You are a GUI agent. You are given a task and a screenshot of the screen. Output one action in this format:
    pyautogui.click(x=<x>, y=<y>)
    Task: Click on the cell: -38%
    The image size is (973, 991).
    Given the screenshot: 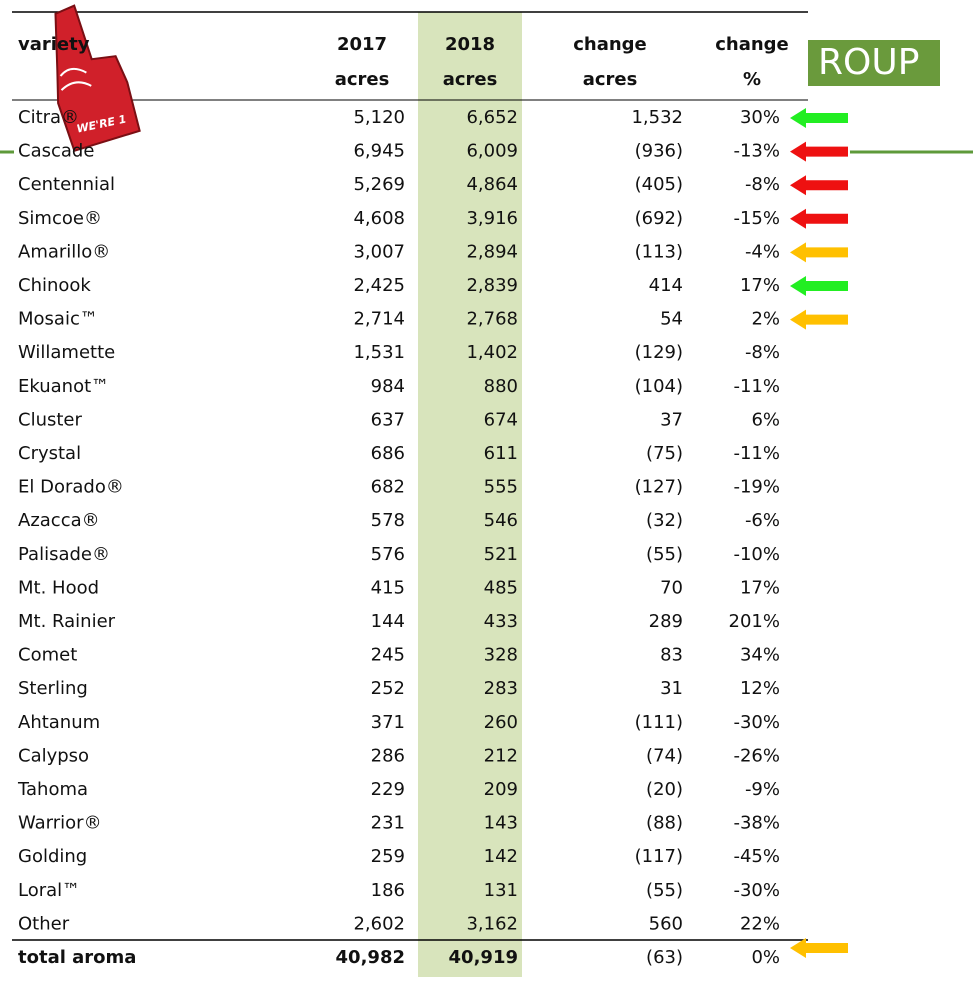 What is the action you would take?
    pyautogui.click(x=756, y=823)
    